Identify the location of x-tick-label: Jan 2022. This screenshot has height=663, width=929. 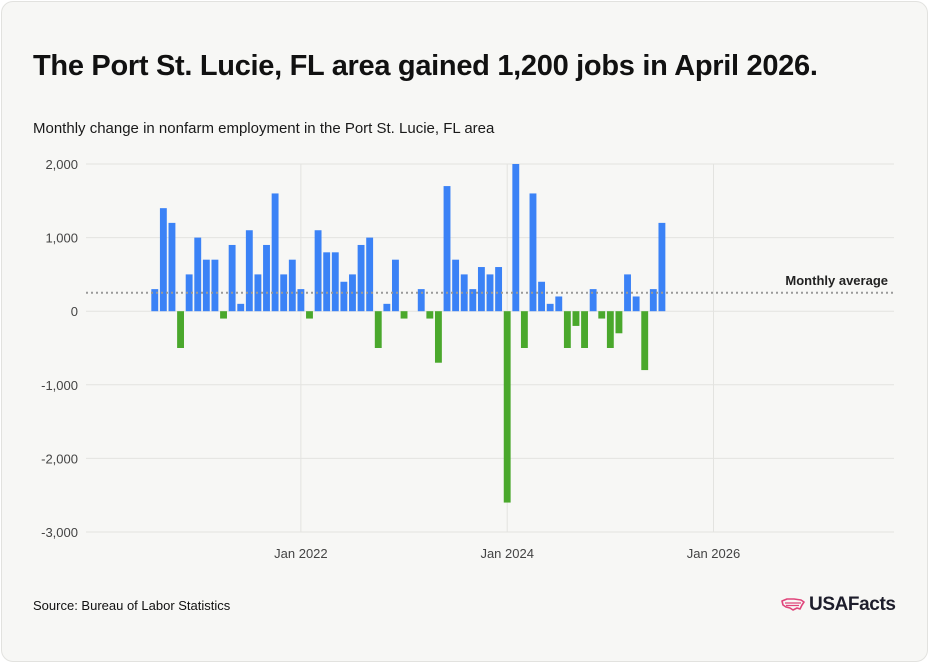
(301, 553).